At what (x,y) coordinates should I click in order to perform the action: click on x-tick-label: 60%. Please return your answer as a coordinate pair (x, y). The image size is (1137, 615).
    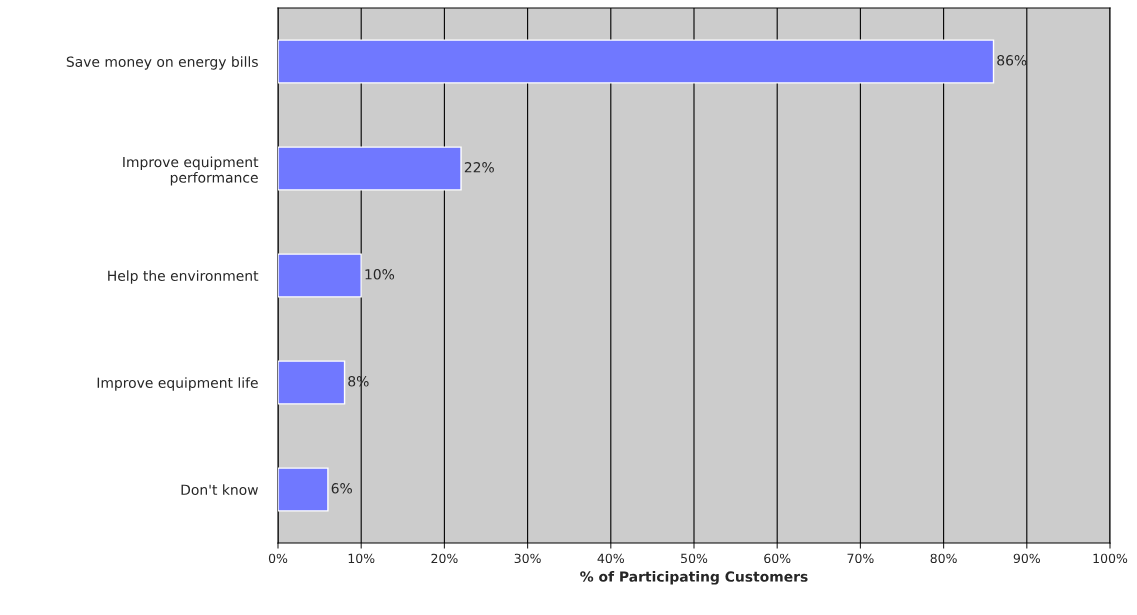
    Looking at the image, I should click on (777, 558).